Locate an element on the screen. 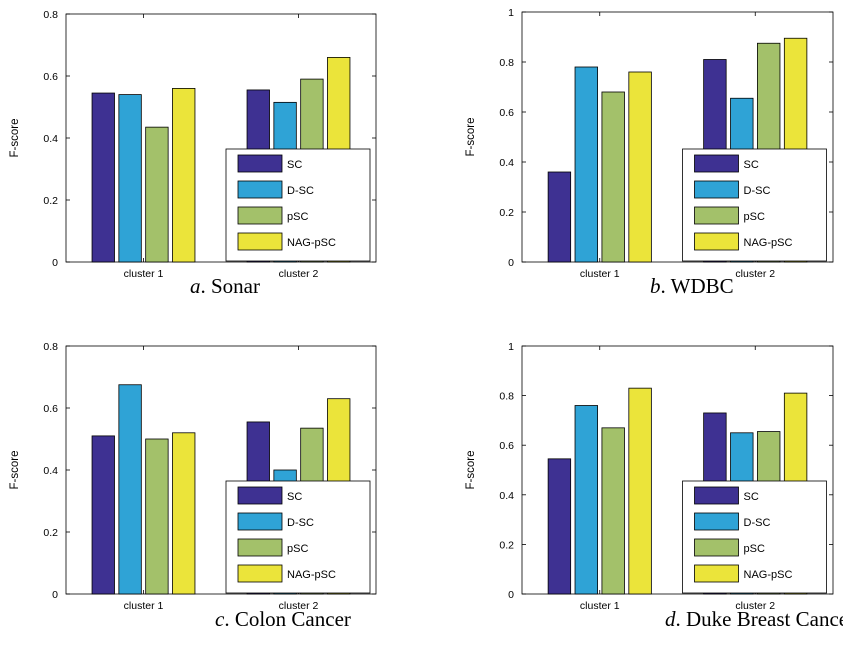  caption-letter: d is located at coordinates (670, 619).